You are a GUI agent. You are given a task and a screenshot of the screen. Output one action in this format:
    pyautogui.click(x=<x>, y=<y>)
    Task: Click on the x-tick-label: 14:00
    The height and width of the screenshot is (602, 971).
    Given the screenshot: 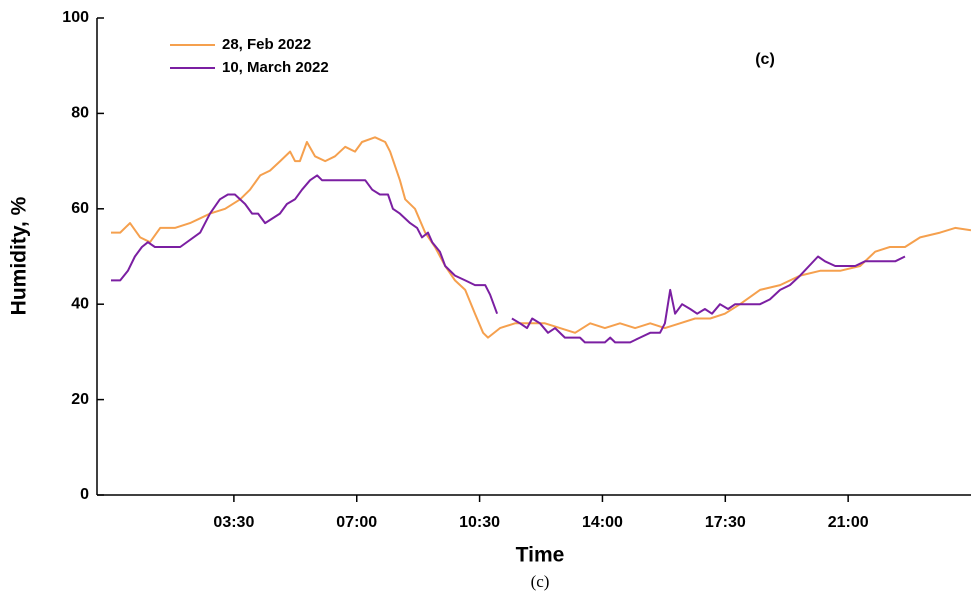 What is the action you would take?
    pyautogui.click(x=602, y=522)
    